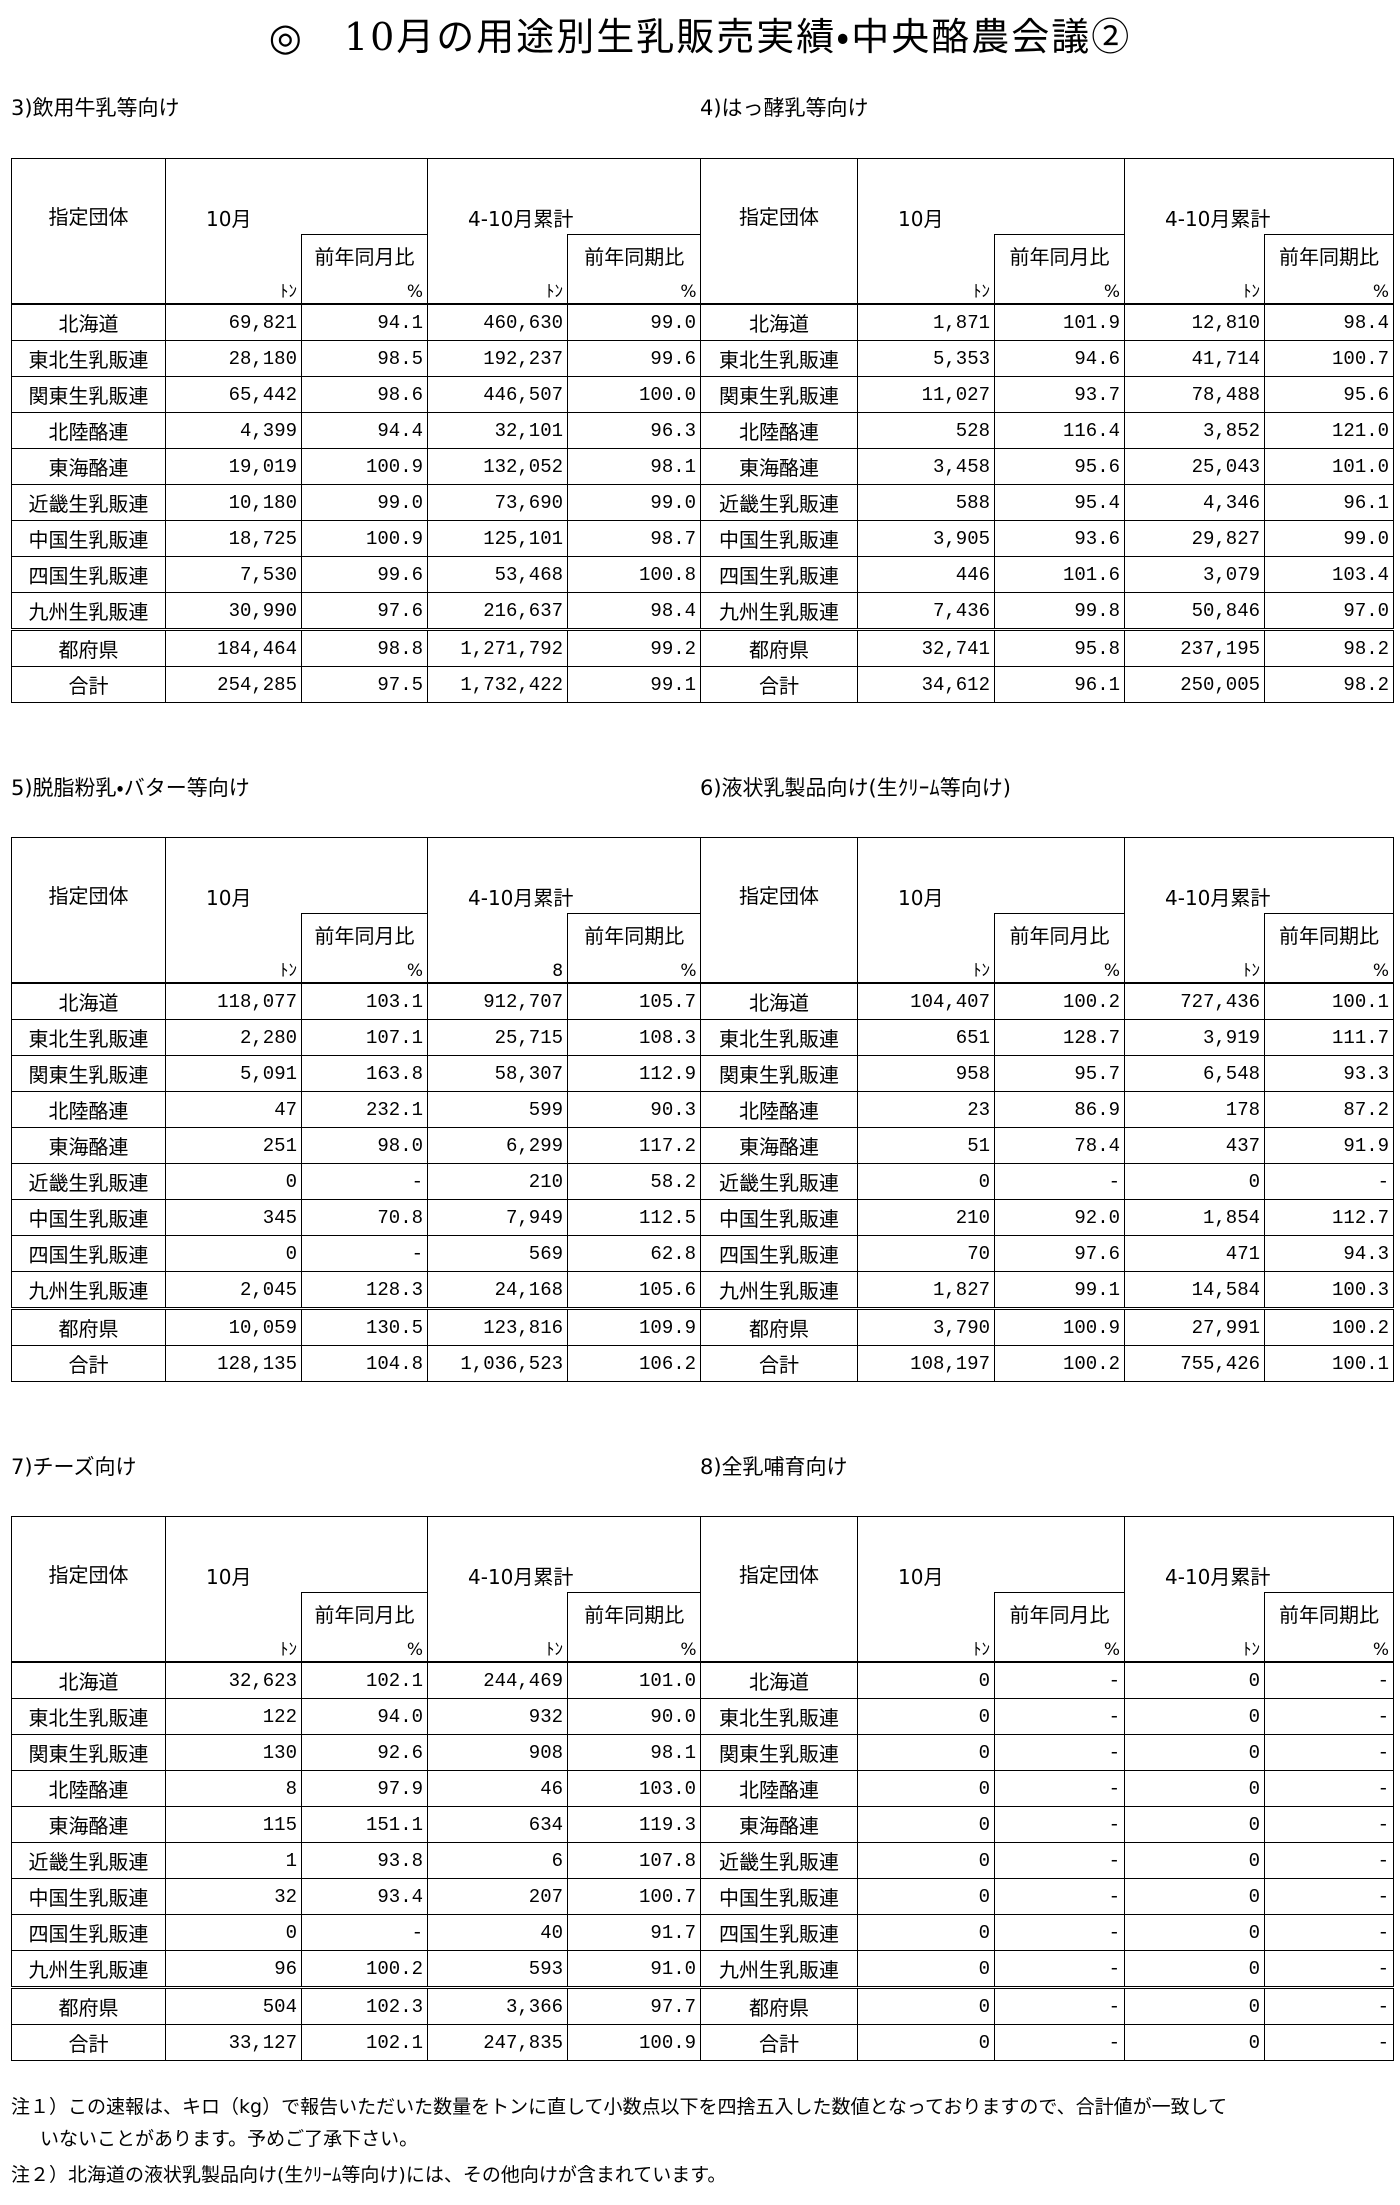 The height and width of the screenshot is (2205, 1400). I want to click on value-cell: 100.3, so click(1329, 1290).